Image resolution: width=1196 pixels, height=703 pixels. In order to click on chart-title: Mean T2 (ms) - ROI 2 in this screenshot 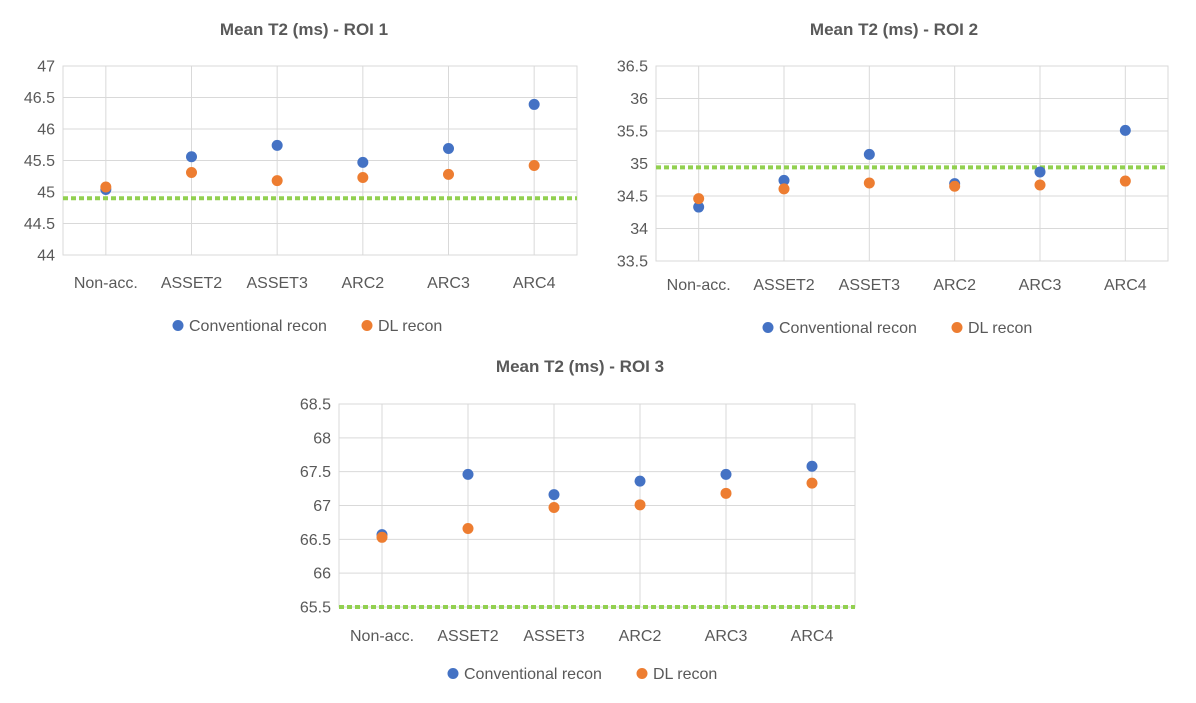, I will do `click(894, 29)`.